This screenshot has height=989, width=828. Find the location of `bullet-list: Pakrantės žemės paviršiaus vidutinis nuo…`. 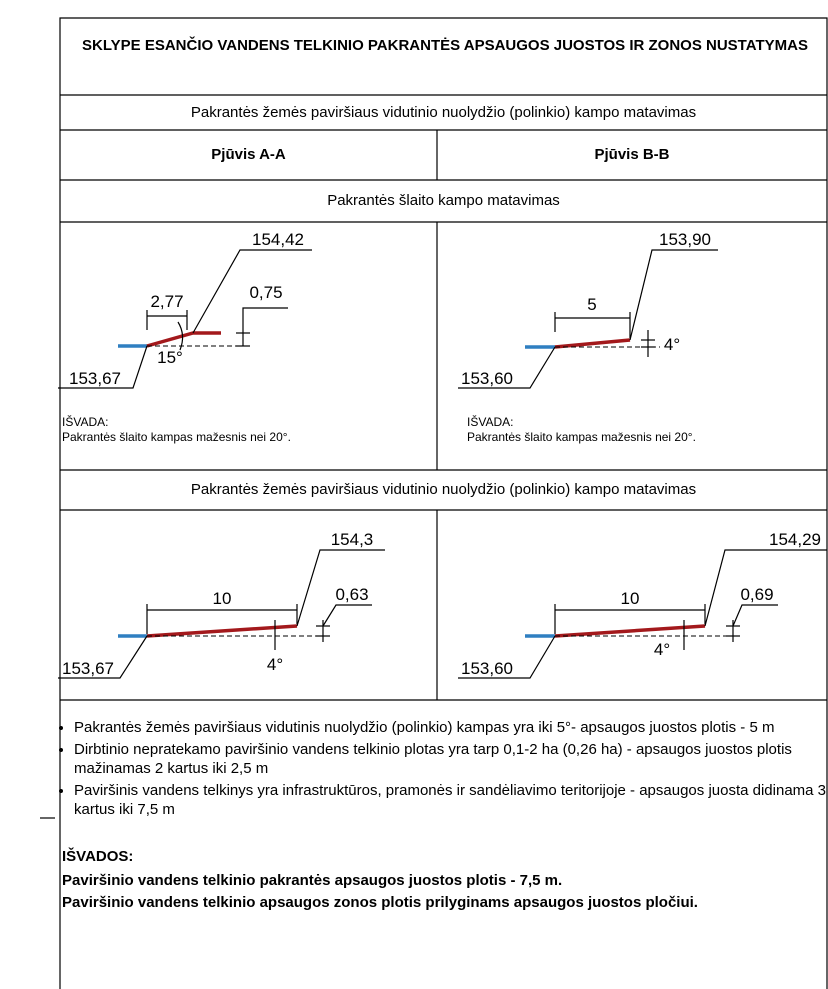

bullet-list: Pakrantės žemės paviršiaus vidutinis nuo… is located at coordinates (442, 770).